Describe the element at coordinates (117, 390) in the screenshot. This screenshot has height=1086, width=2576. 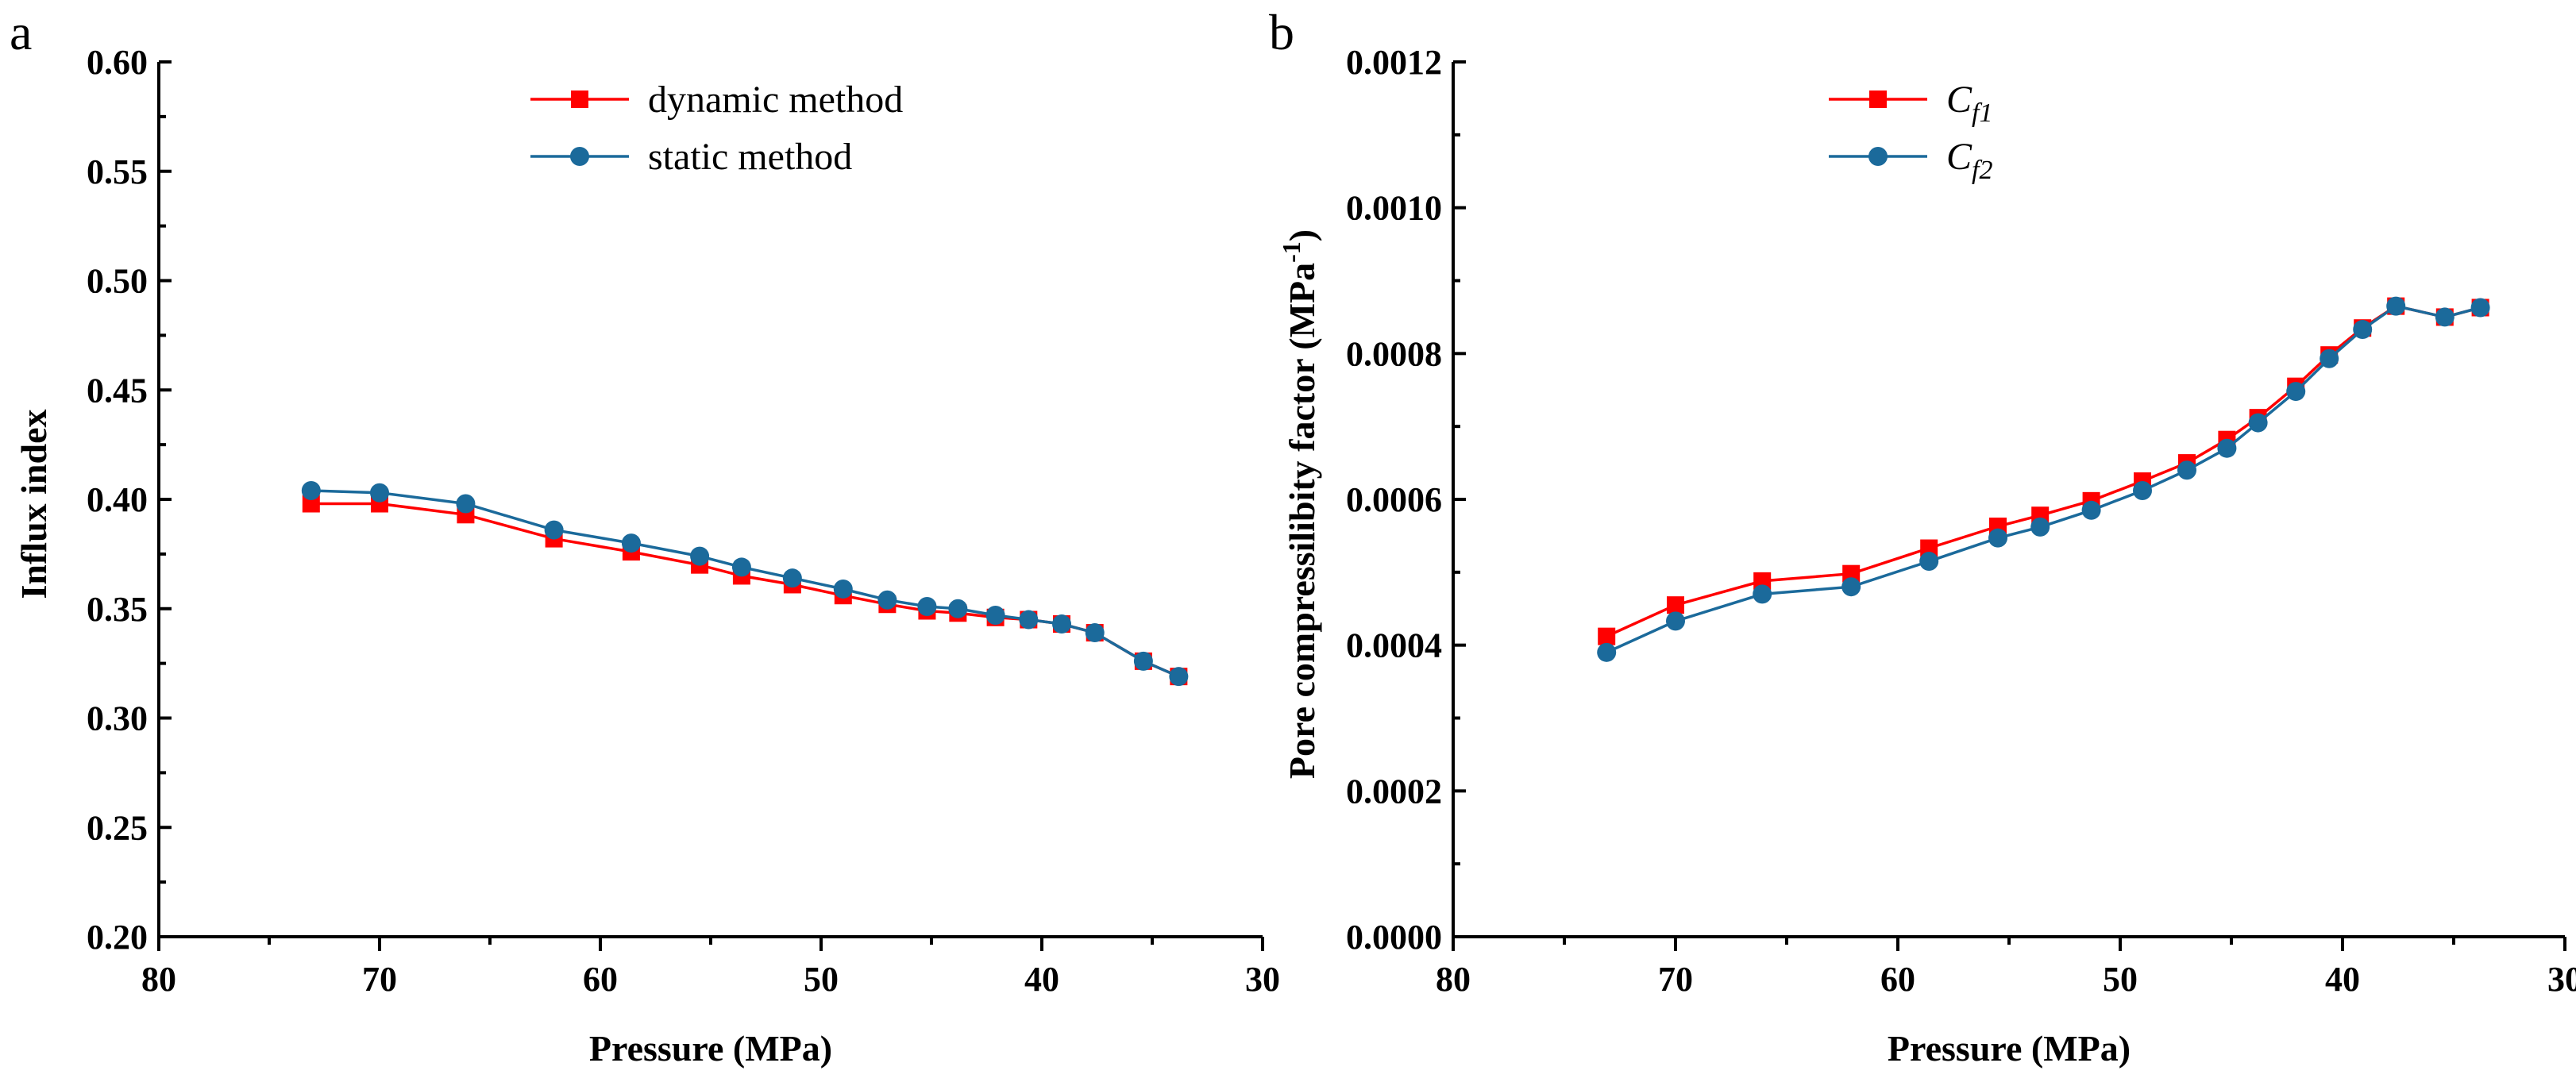
I see `panel-a-y-tick-label: 0.45` at that location.